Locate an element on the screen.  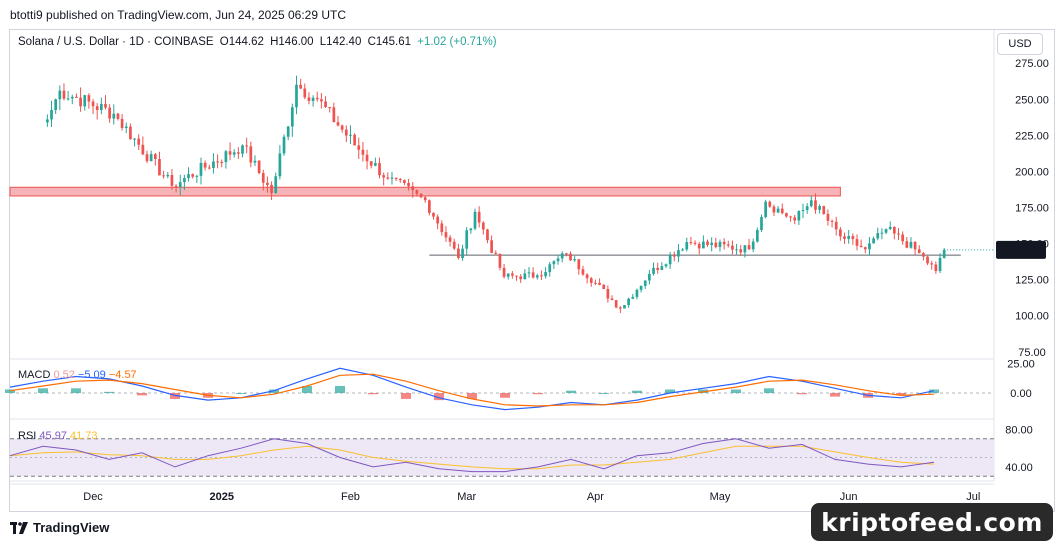
rsi-tick-label: 40.00 is located at coordinates (1019, 468).